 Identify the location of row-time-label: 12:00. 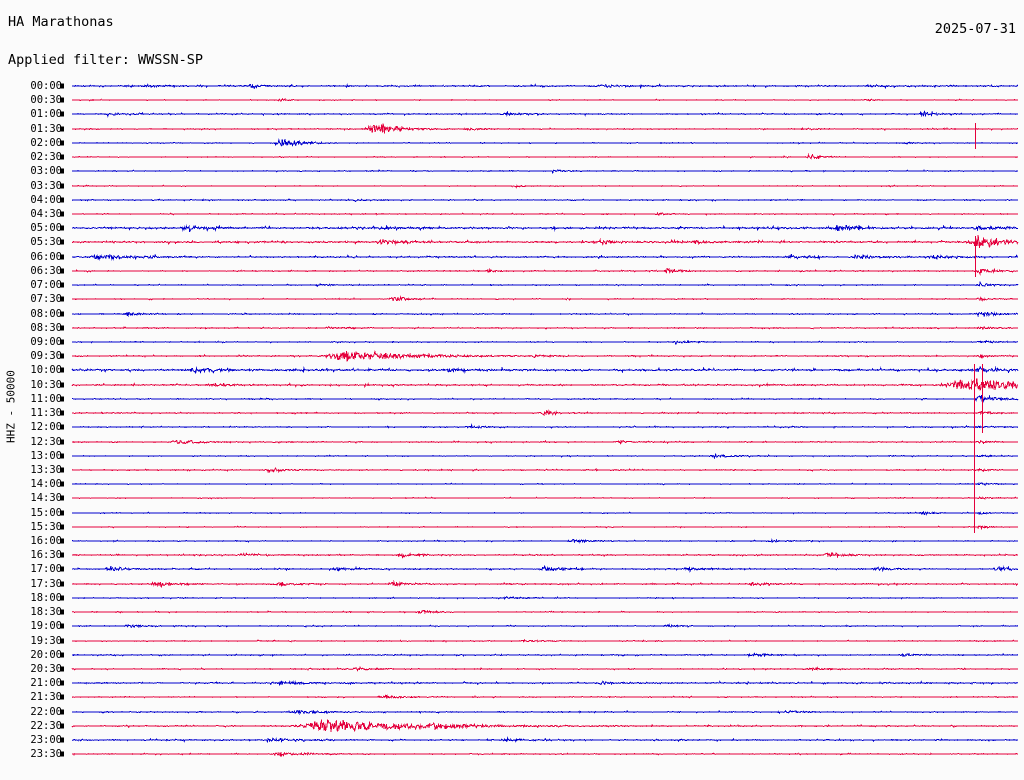
(46, 427).